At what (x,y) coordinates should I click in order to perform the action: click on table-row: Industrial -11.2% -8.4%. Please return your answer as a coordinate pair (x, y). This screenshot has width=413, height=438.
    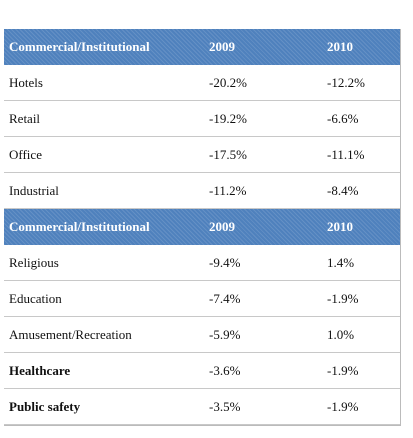
    Looking at the image, I should click on (202, 191).